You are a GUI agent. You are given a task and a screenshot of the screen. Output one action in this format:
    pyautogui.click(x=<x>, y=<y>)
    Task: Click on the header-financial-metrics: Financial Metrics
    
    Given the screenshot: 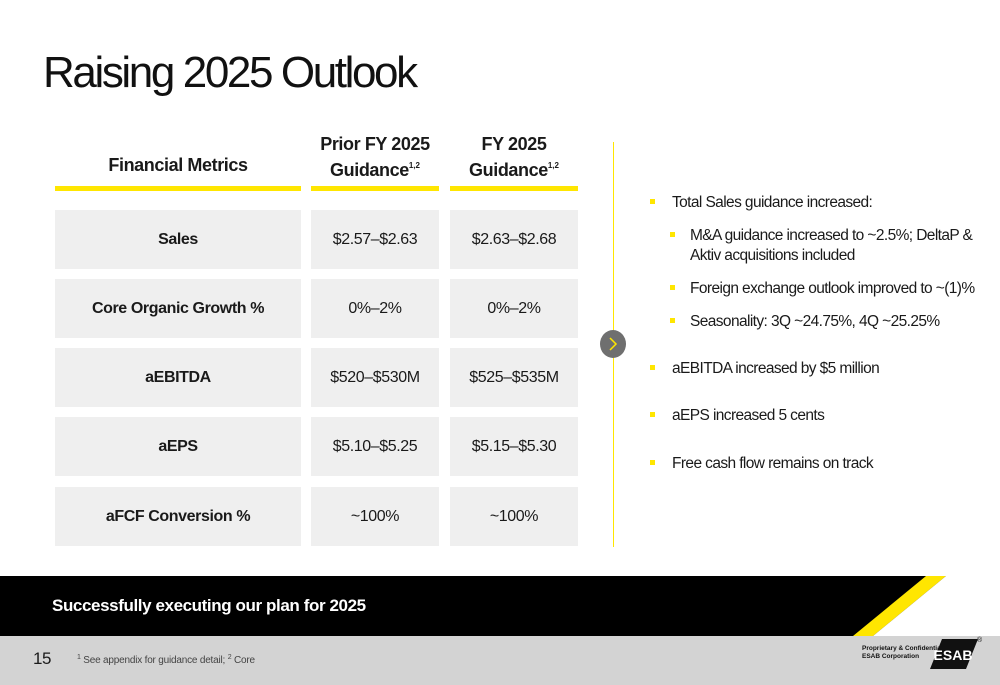 What is the action you would take?
    pyautogui.click(x=178, y=165)
    